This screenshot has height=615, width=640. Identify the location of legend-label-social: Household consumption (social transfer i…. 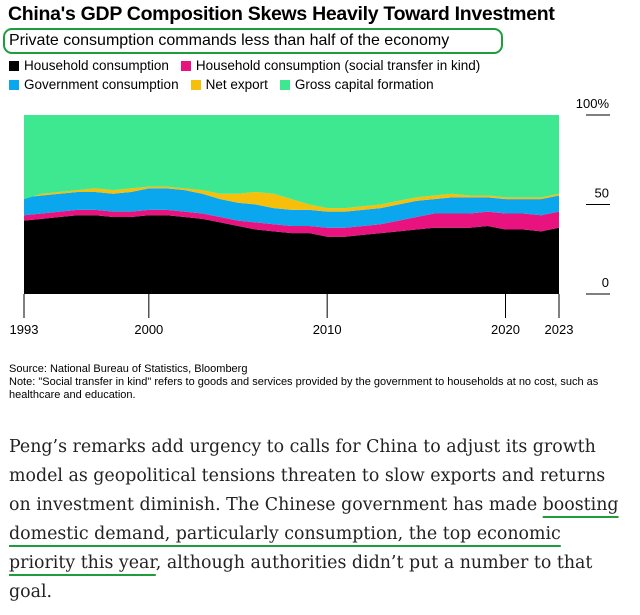
(338, 65).